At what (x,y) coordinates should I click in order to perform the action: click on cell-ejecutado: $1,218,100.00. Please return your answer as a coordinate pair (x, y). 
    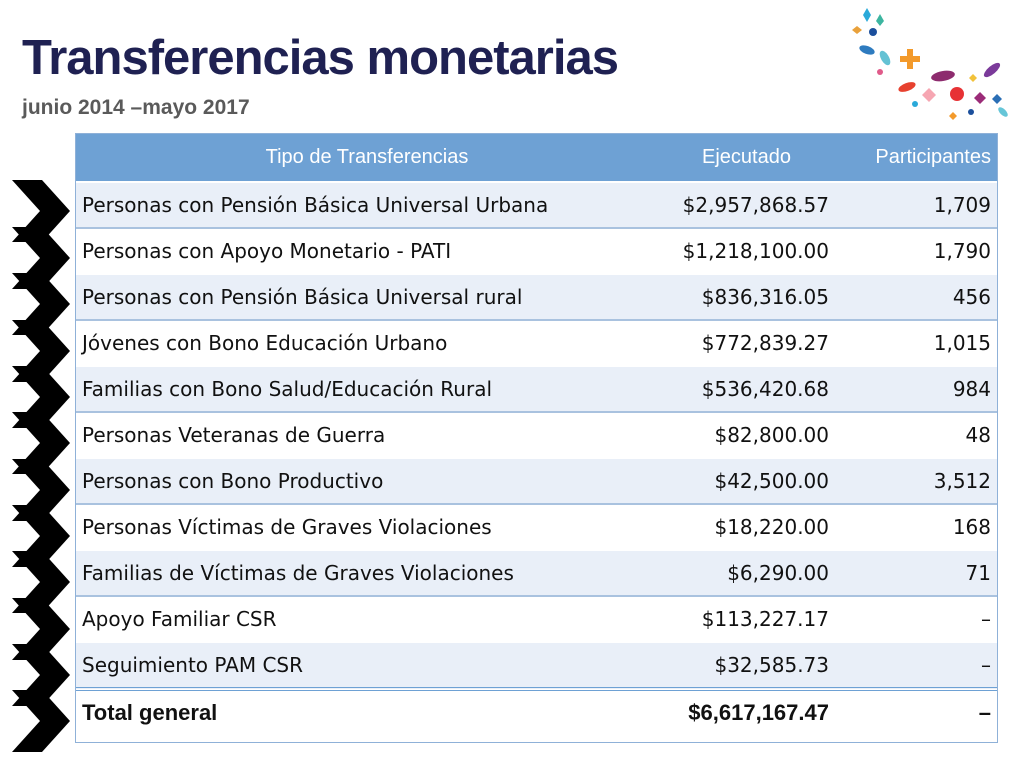
    Looking at the image, I should click on (746, 251).